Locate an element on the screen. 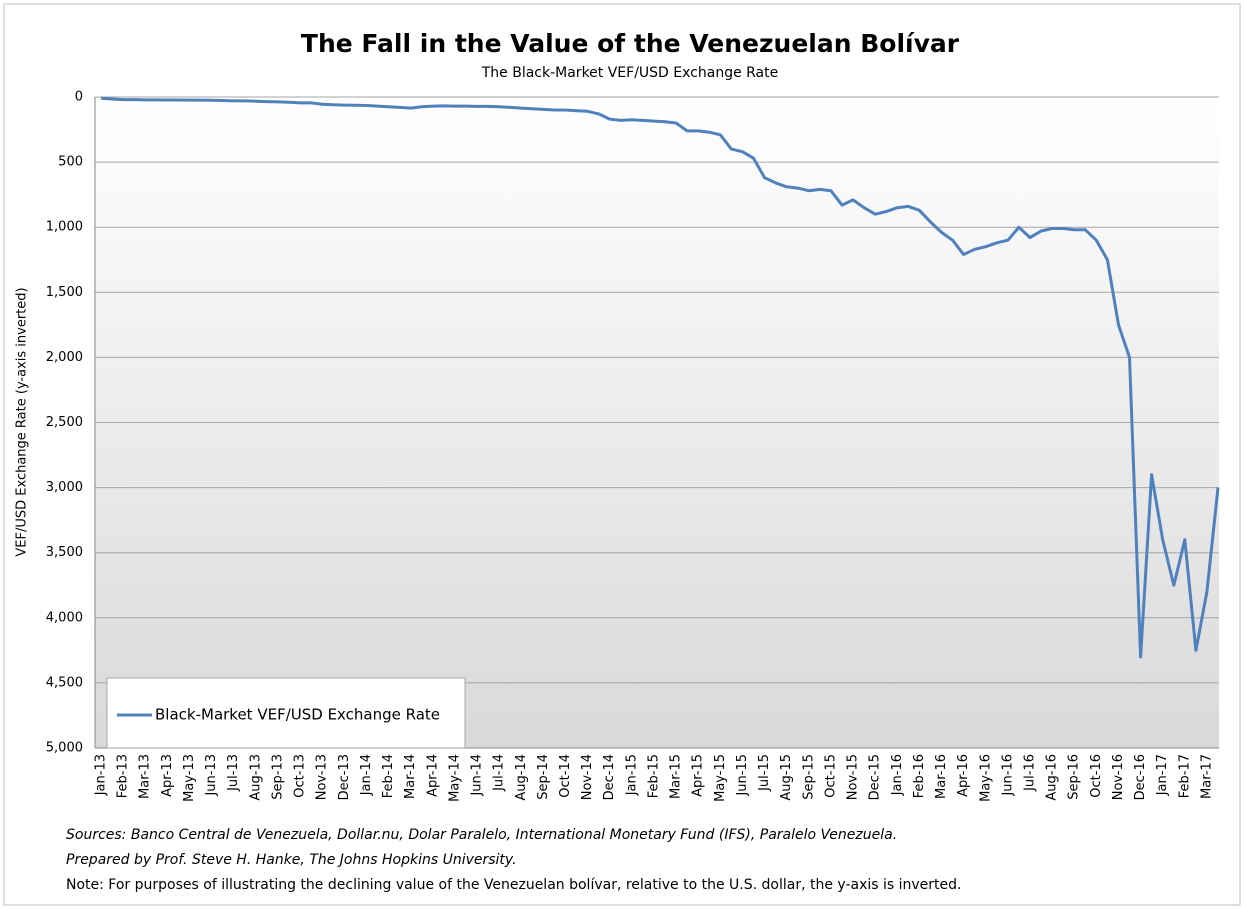 The height and width of the screenshot is (909, 1244). x-tick-label: Sep-15 is located at coordinates (808, 777).